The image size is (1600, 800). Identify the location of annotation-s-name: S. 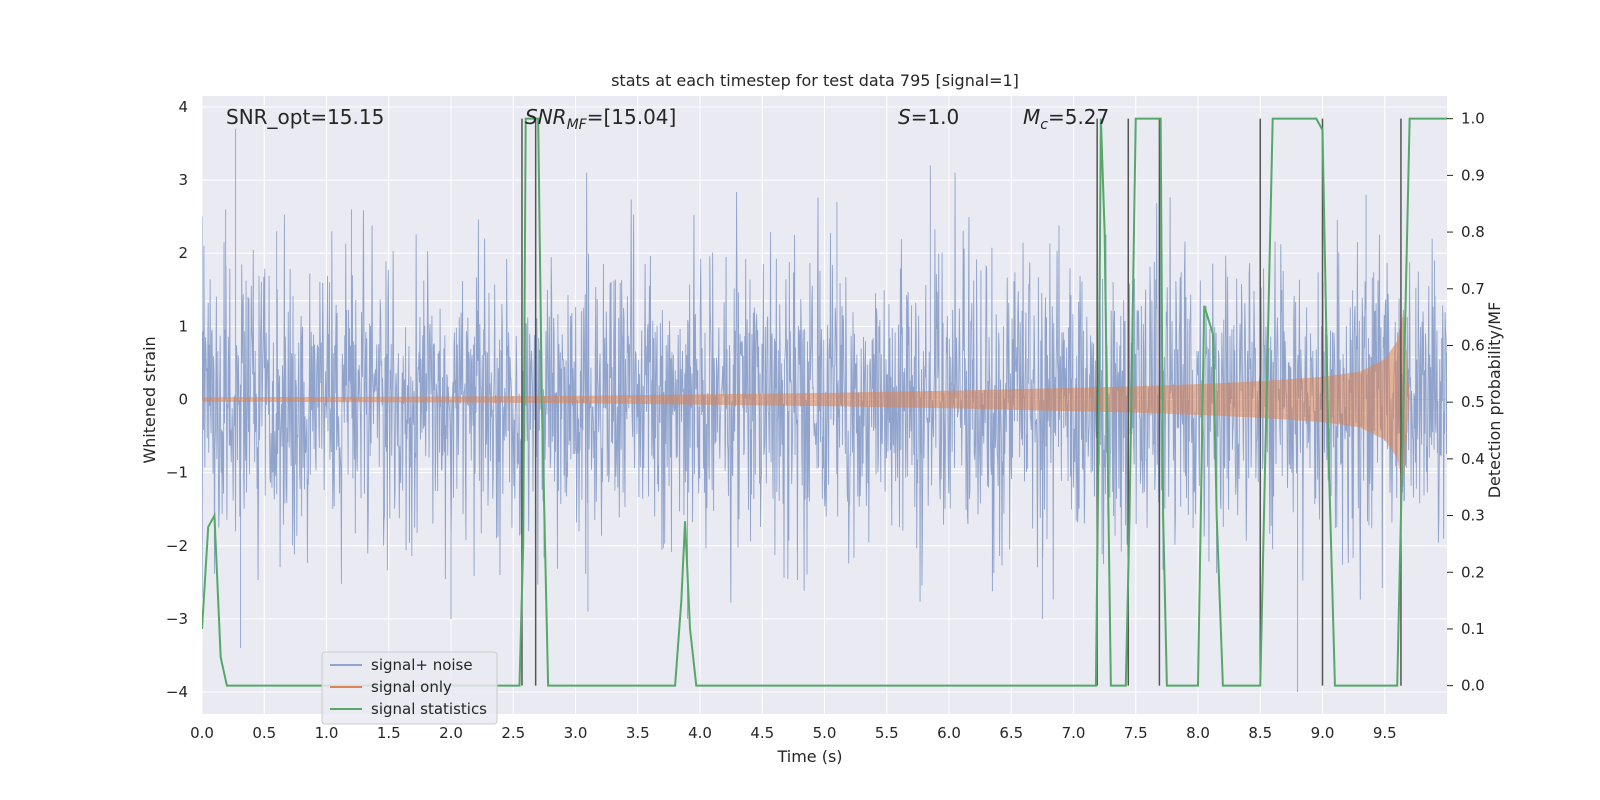
(904, 117).